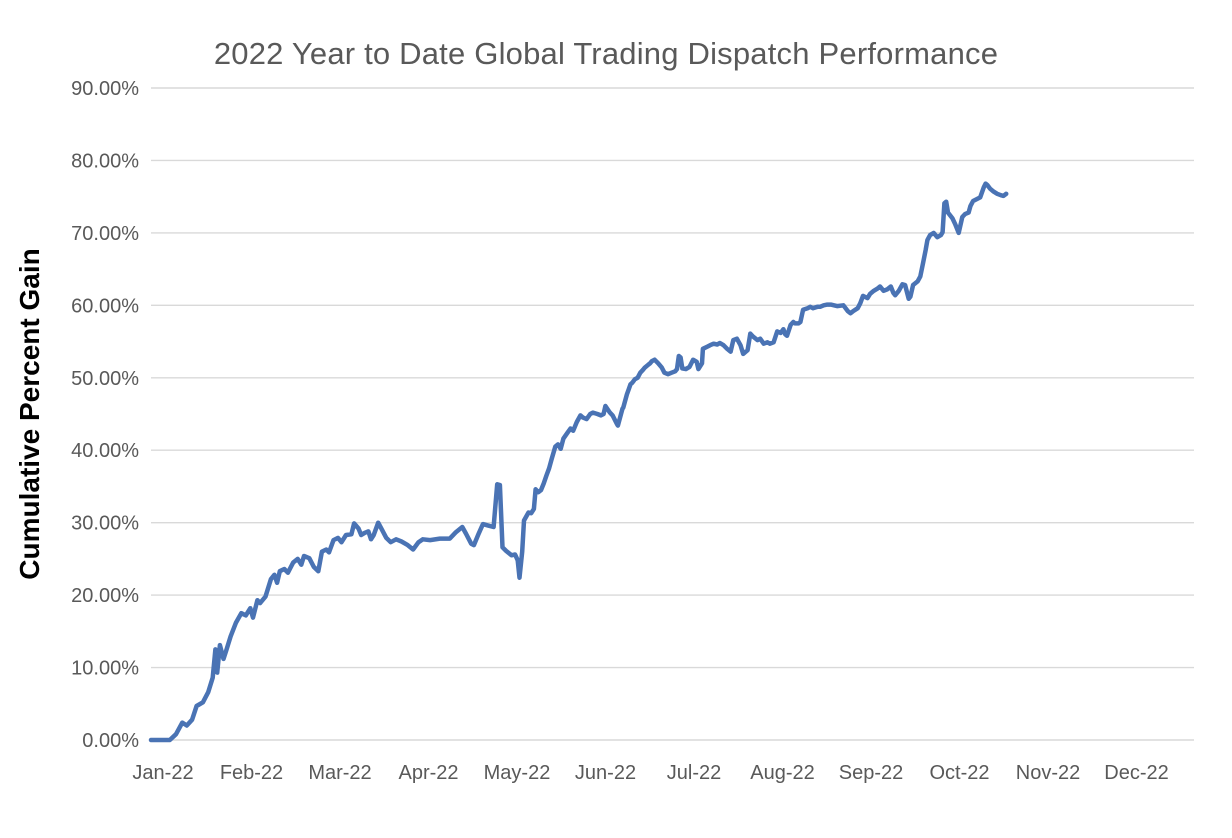 The width and height of the screenshot is (1232, 838). What do you see at coordinates (105, 379) in the screenshot?
I see `y-tick-label: 50.00%` at bounding box center [105, 379].